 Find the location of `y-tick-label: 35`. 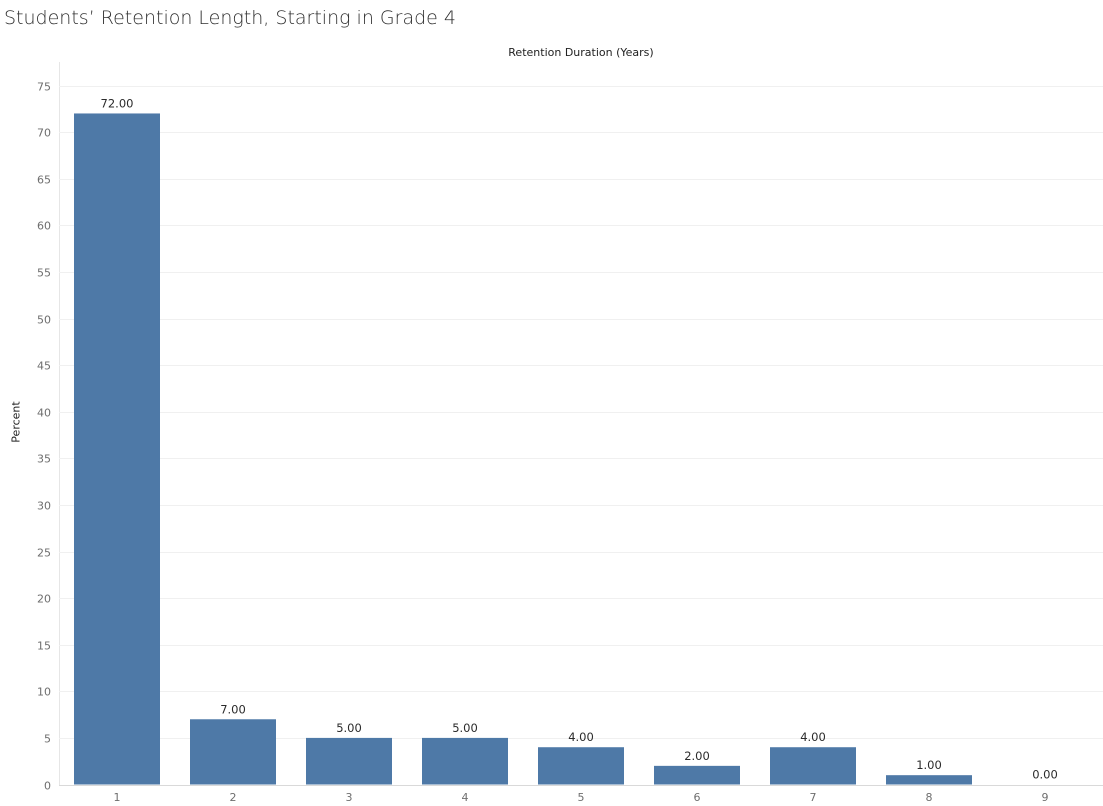

y-tick-label: 35 is located at coordinates (44, 459).